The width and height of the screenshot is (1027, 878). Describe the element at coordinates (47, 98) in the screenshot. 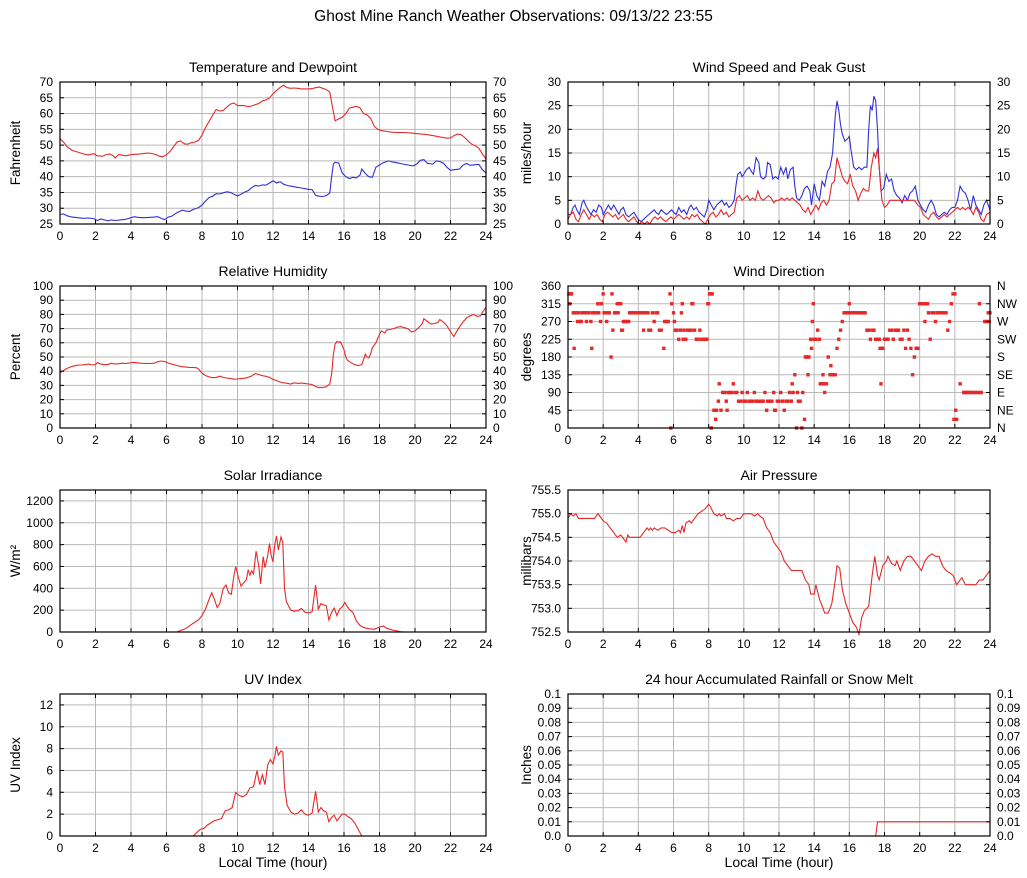

I see `svg-text: 65` at that location.